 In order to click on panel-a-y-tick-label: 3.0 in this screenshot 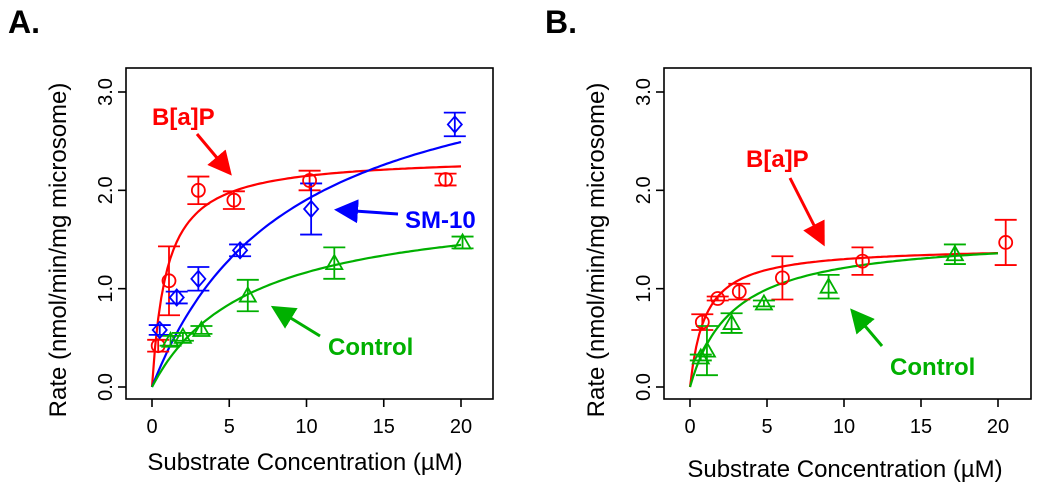, I will do `click(106, 92)`.